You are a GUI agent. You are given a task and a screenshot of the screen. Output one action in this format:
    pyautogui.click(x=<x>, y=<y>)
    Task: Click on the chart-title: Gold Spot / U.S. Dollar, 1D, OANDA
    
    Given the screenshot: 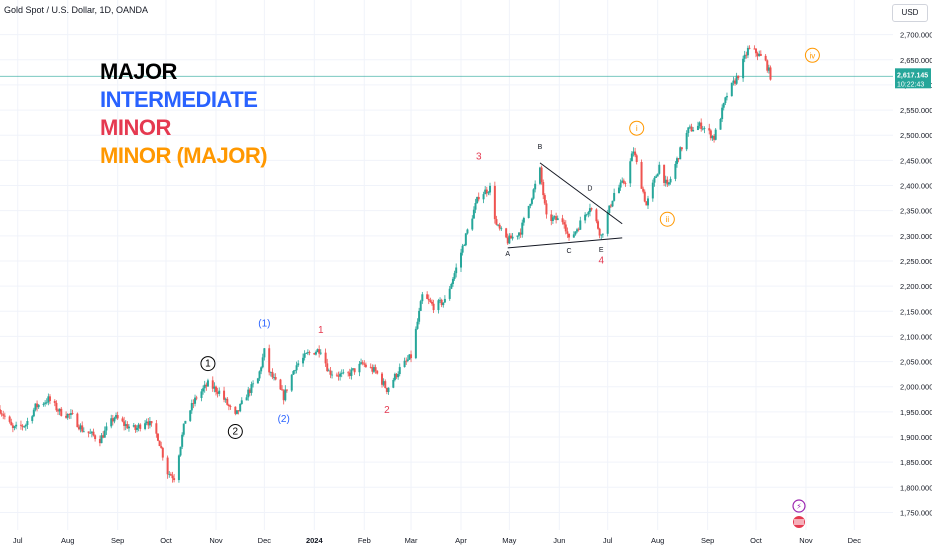 What is the action you would take?
    pyautogui.click(x=76, y=10)
    